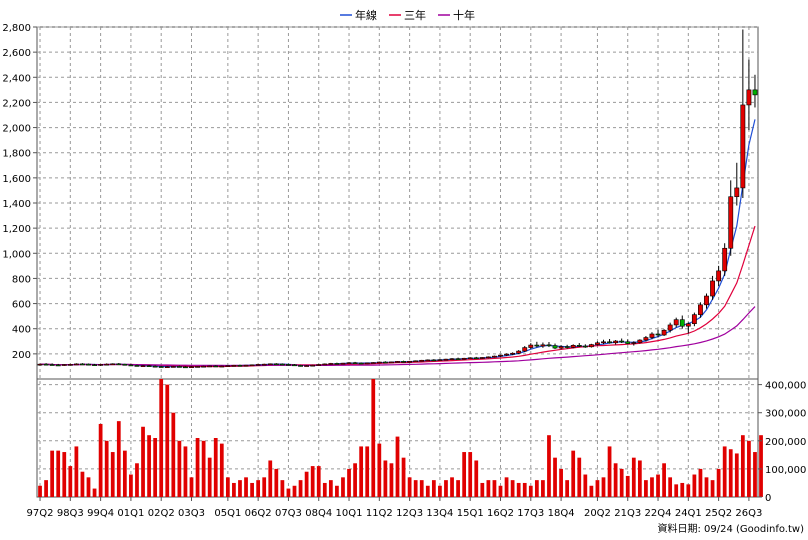 The height and width of the screenshot is (540, 808). What do you see at coordinates (16, 103) in the screenshot?
I see `price-tick-label: 2,200` at bounding box center [16, 103].